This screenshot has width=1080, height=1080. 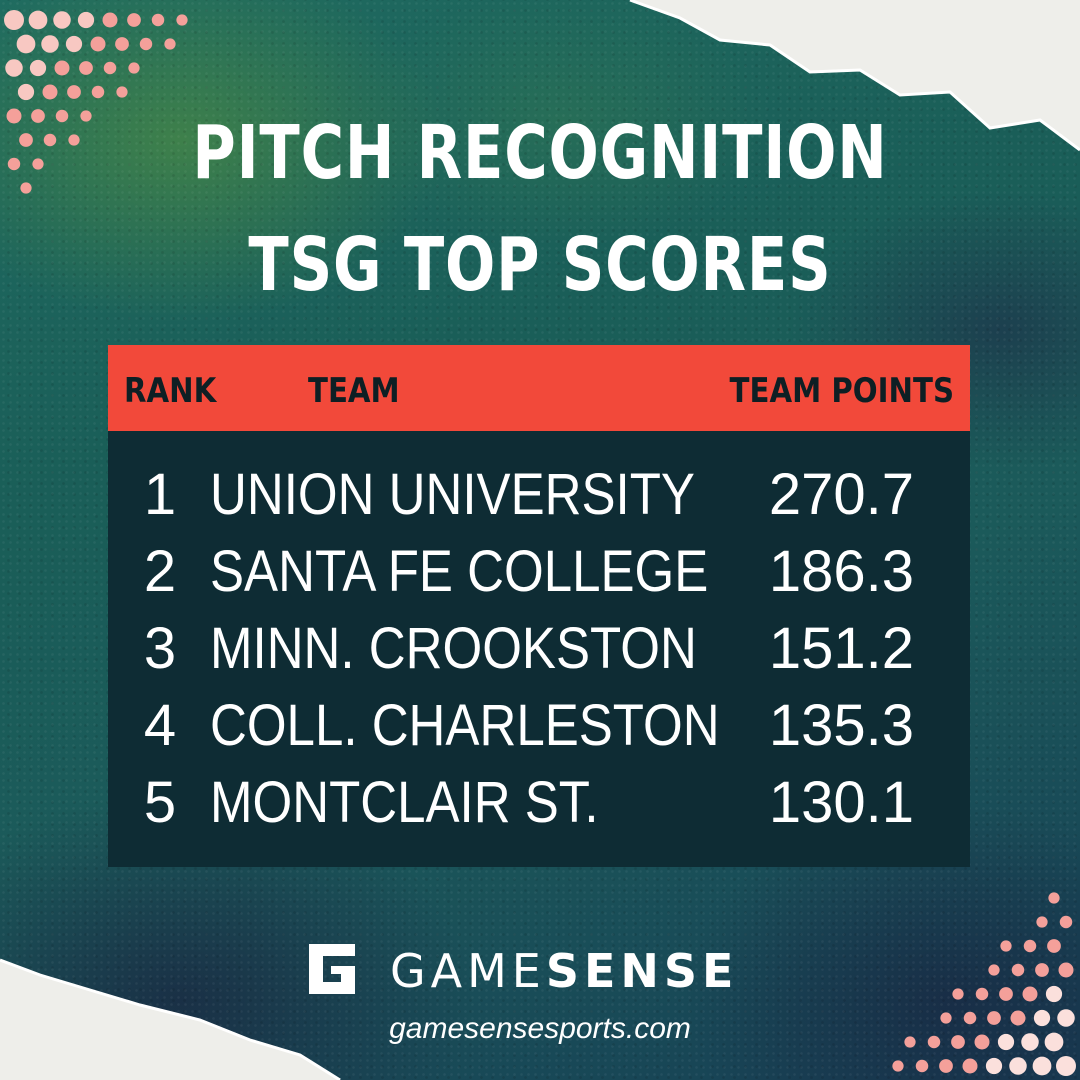 What do you see at coordinates (539, 388) in the screenshot?
I see `table-header: RANK TEAM TEAM POINTS` at bounding box center [539, 388].